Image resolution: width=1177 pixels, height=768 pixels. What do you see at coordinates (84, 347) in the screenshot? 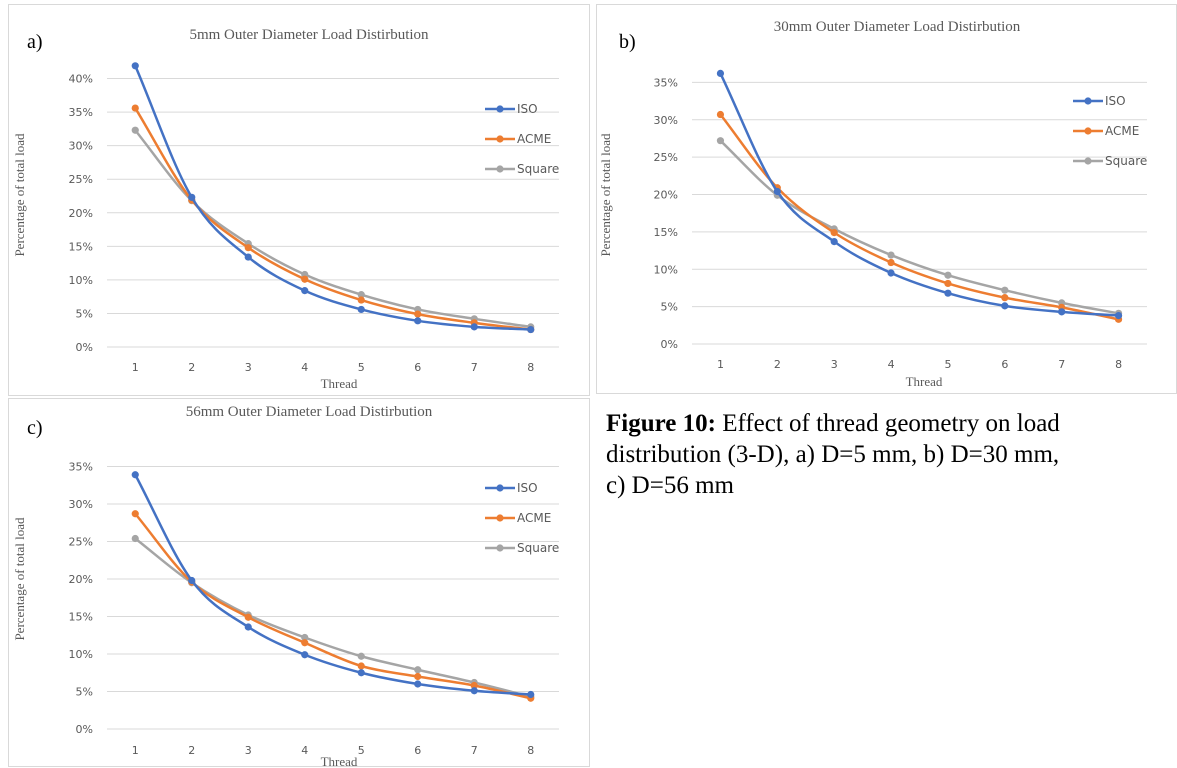
I see `y-tick-label-a: 0%` at bounding box center [84, 347].